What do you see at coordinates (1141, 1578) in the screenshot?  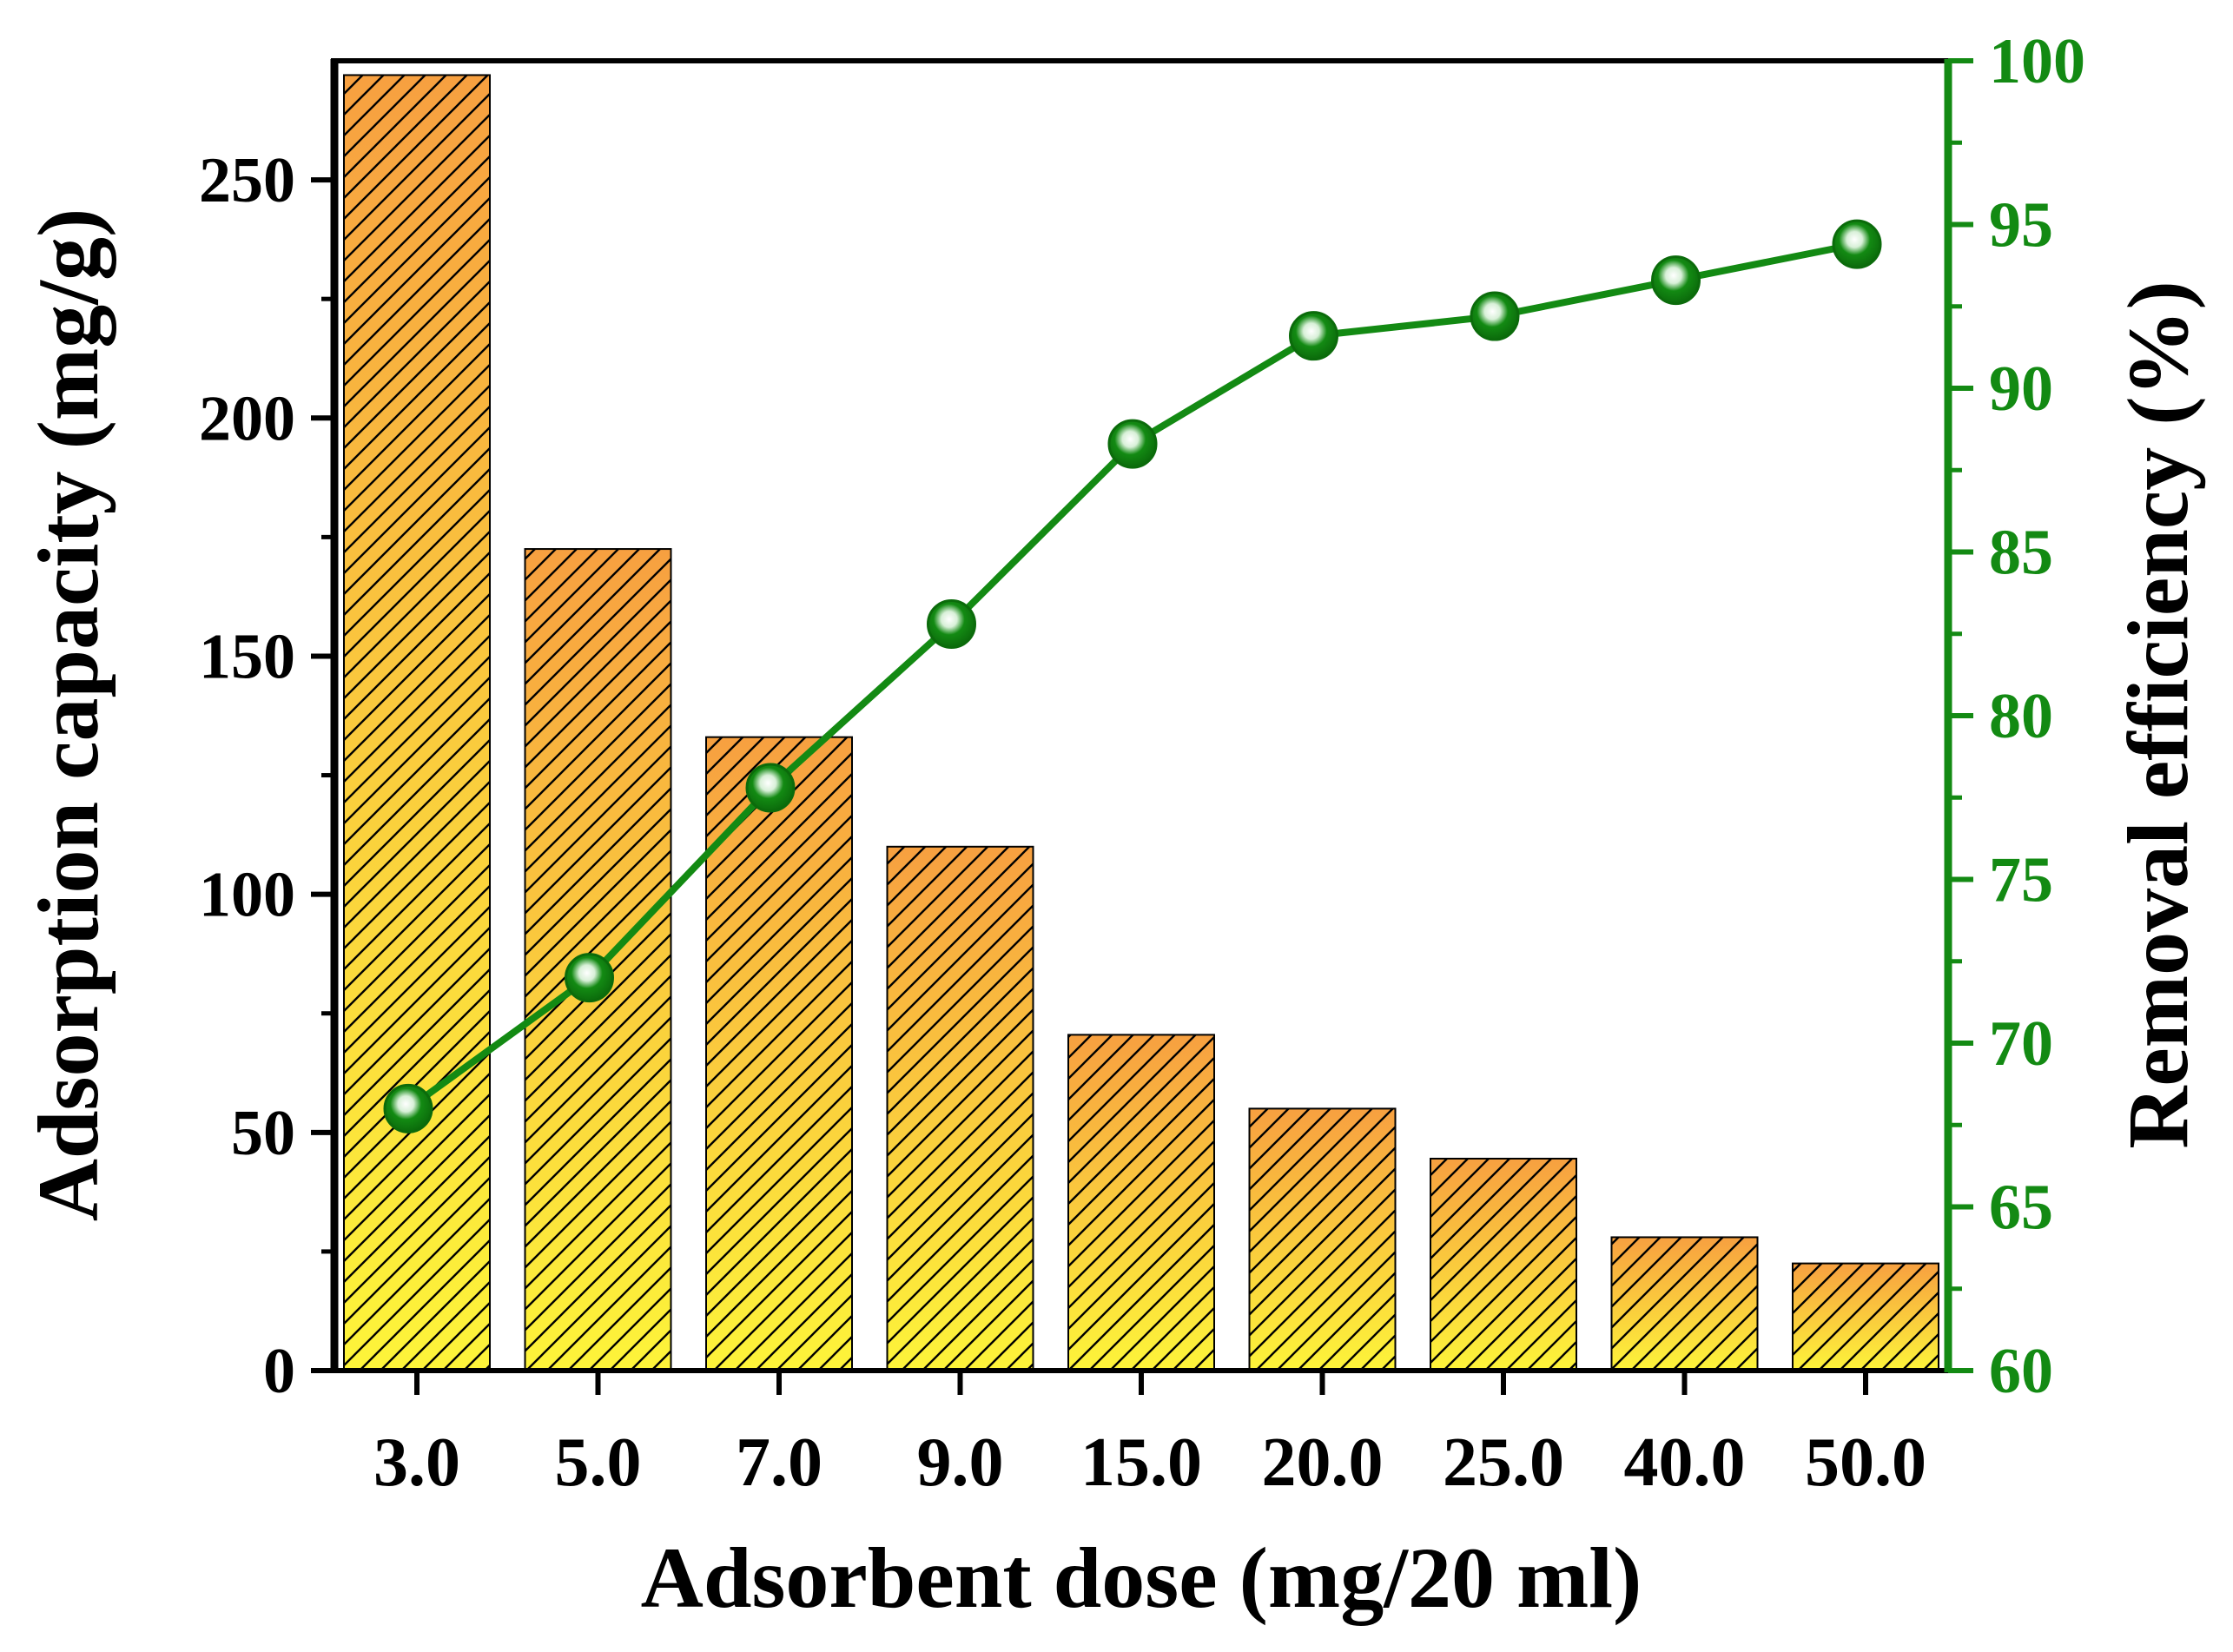 I see `x-axis-title: Adsorbent dose (mg/20 ml)` at bounding box center [1141, 1578].